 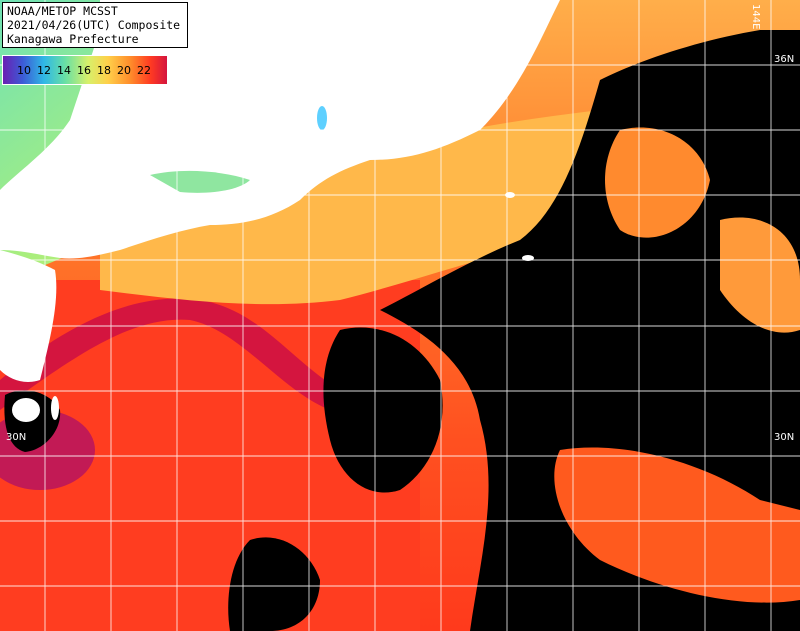 I want to click on land-kyushu, so click(x=28, y=316).